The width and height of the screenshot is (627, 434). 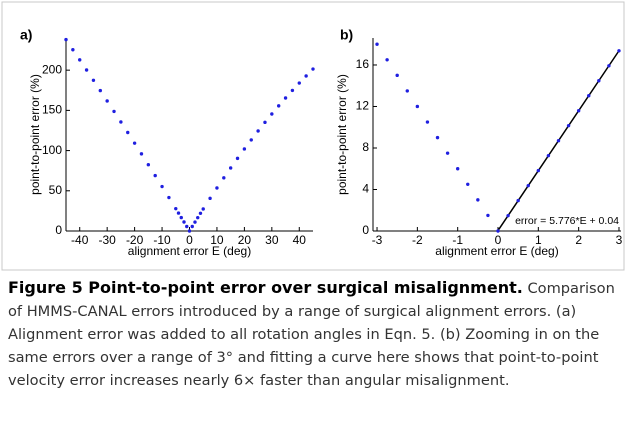 I want to click on y-tick-label: 200, so click(x=52, y=69).